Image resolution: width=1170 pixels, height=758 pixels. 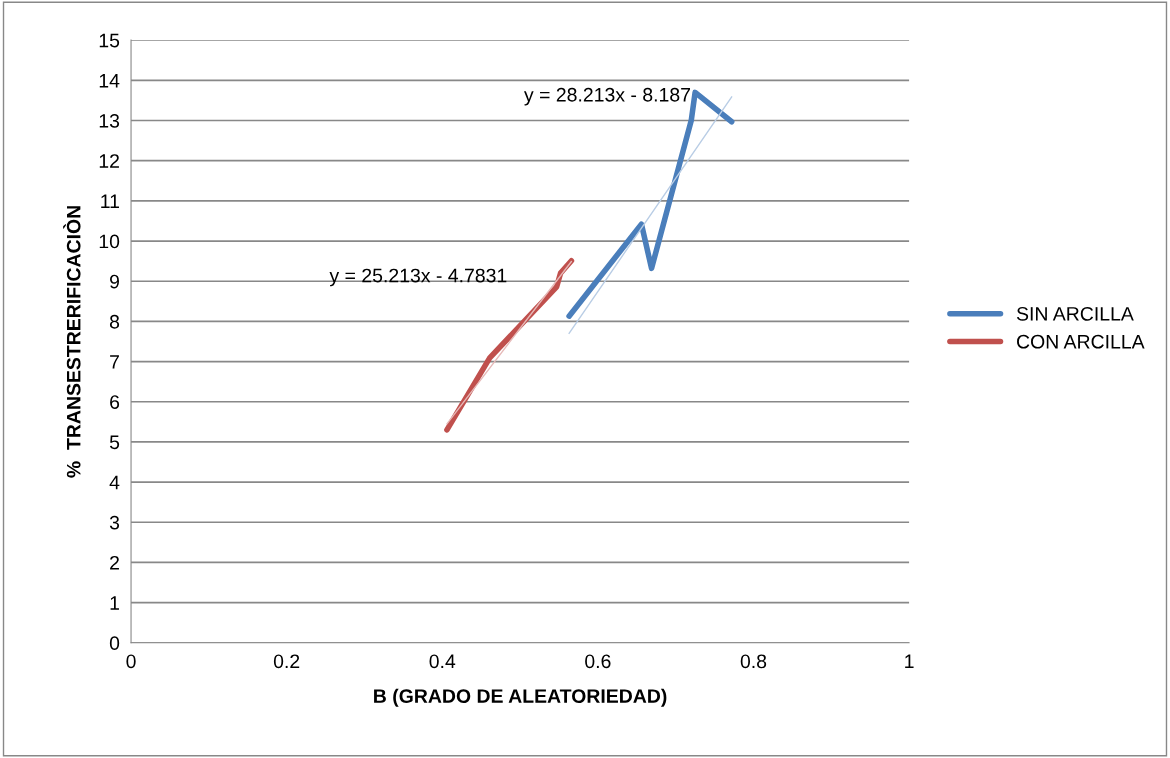 I want to click on y-tick-label: 1, so click(x=114, y=603).